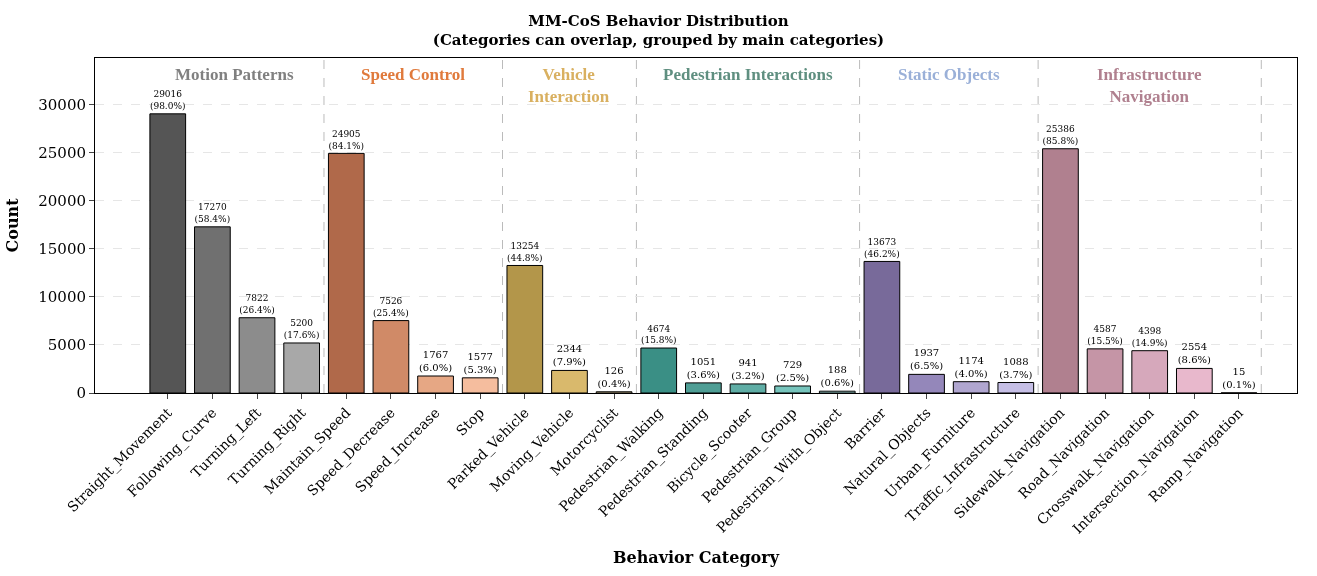 The height and width of the screenshot is (576, 1317). What do you see at coordinates (703, 367) in the screenshot?
I see `data-label: 1051 (3.6%)` at bounding box center [703, 367].